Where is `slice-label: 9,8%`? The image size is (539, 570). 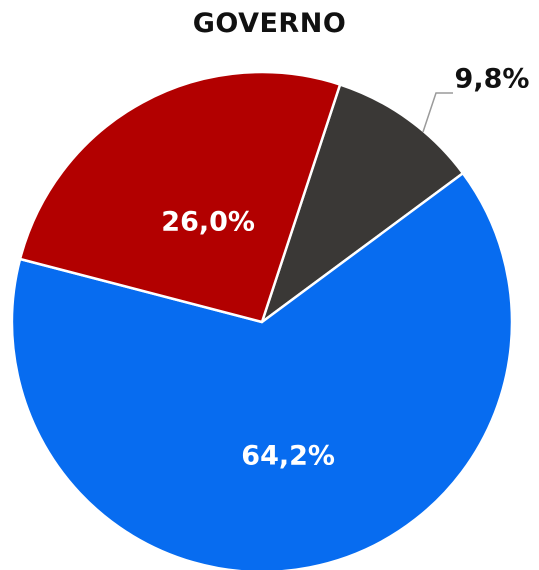
slice-label: 9,8% is located at coordinates (492, 79).